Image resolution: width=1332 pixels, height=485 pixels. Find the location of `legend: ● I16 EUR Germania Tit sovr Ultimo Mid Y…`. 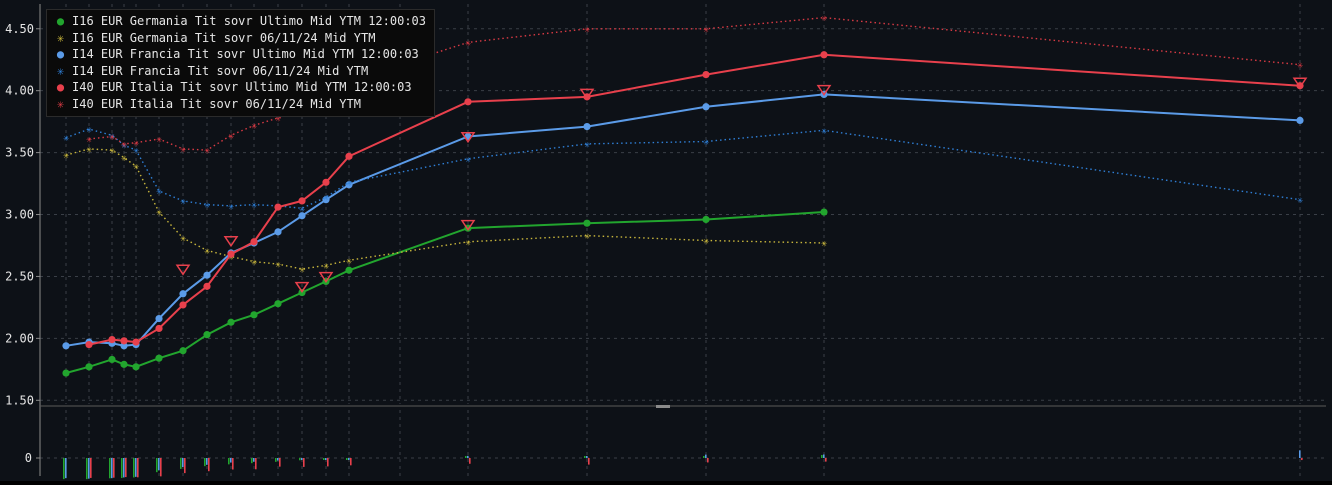

legend: ● I16 EUR Germania Tit sovr Ultimo Mid Y… is located at coordinates (241, 63).